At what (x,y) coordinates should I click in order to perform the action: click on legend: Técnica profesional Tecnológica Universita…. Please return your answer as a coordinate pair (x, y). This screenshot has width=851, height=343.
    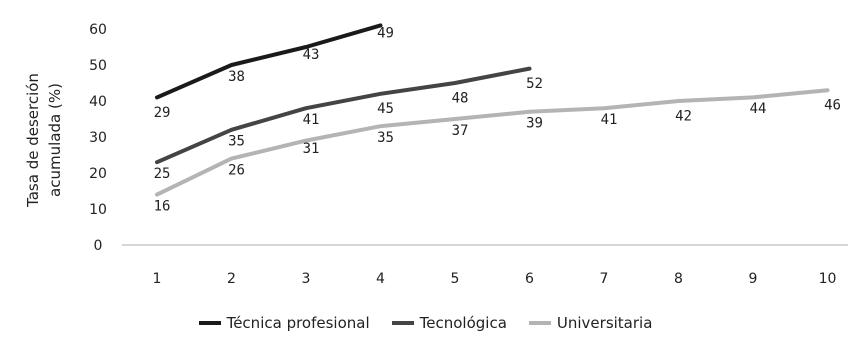
    Looking at the image, I should click on (425, 323).